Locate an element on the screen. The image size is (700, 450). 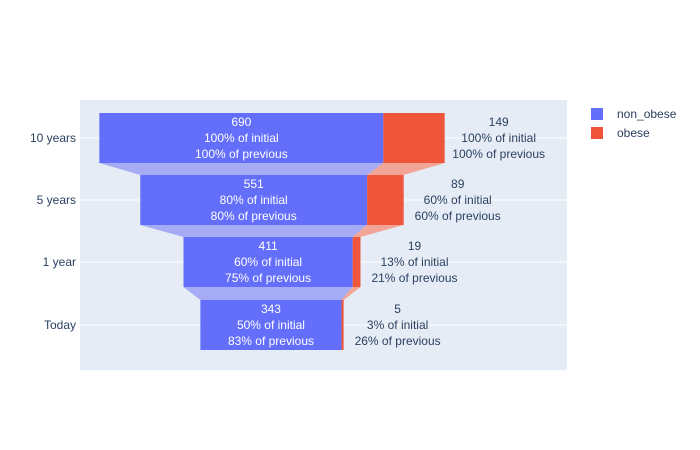
data-label-obese: 60% of previous is located at coordinates (458, 216).